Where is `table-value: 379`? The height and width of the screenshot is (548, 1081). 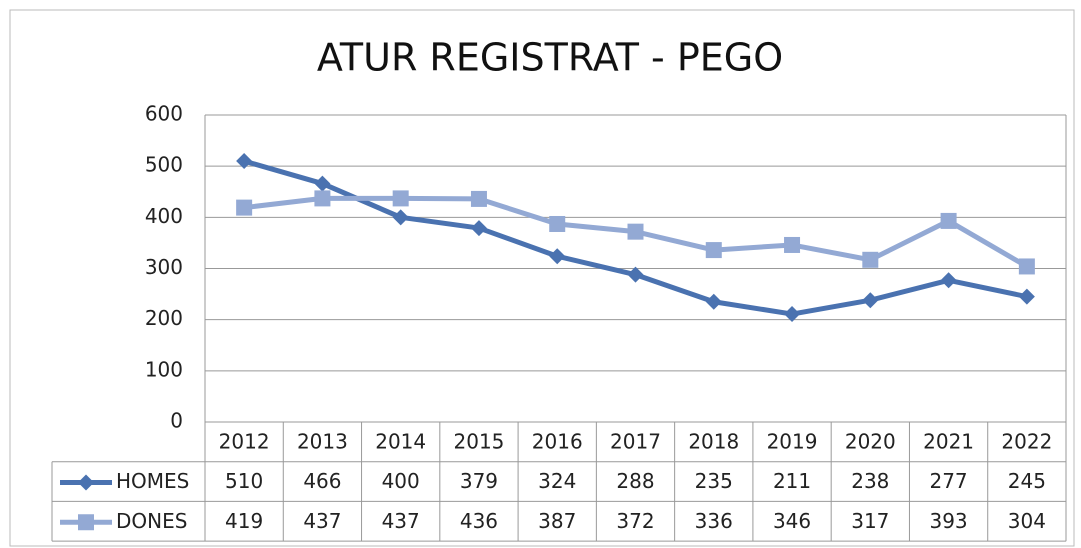 table-value: 379 is located at coordinates (479, 481).